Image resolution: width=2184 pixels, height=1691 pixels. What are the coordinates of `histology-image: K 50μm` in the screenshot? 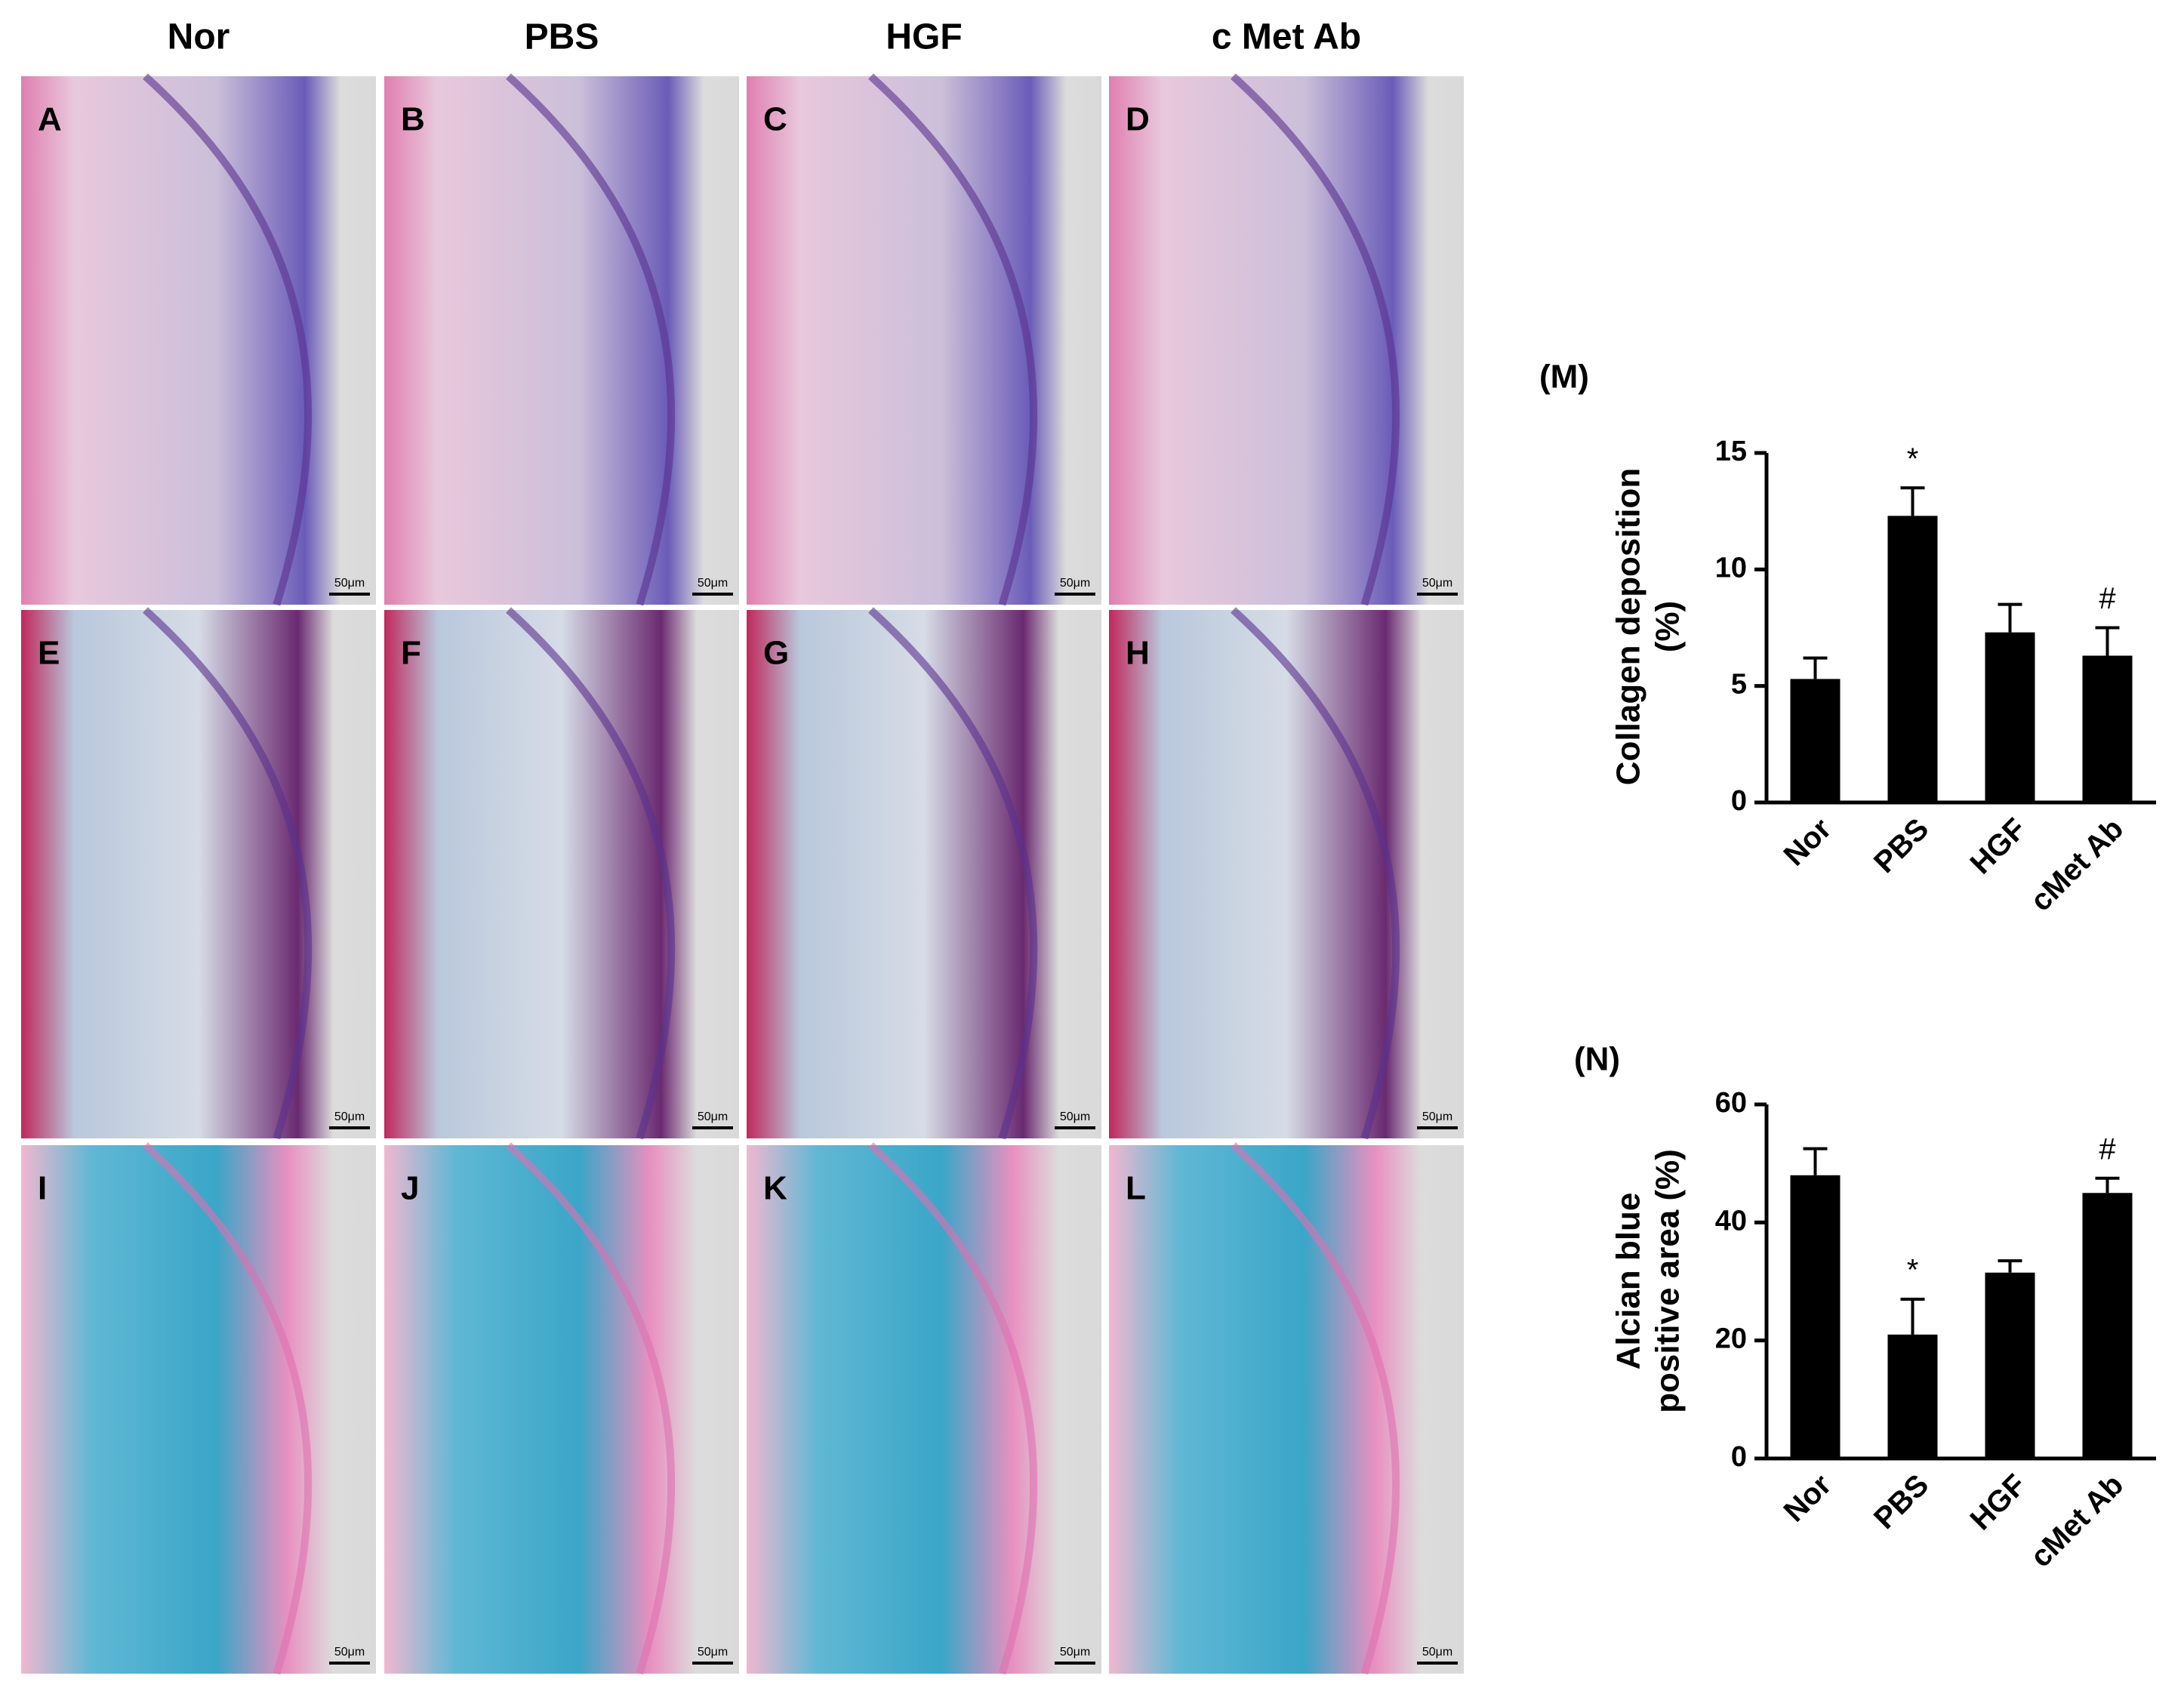 It's located at (924, 1408).